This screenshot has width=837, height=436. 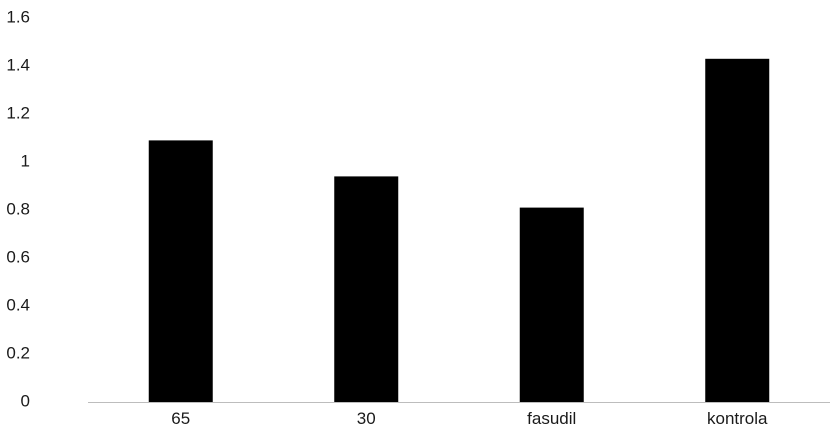 What do you see at coordinates (18, 352) in the screenshot?
I see `y-tick-label: 0.2` at bounding box center [18, 352].